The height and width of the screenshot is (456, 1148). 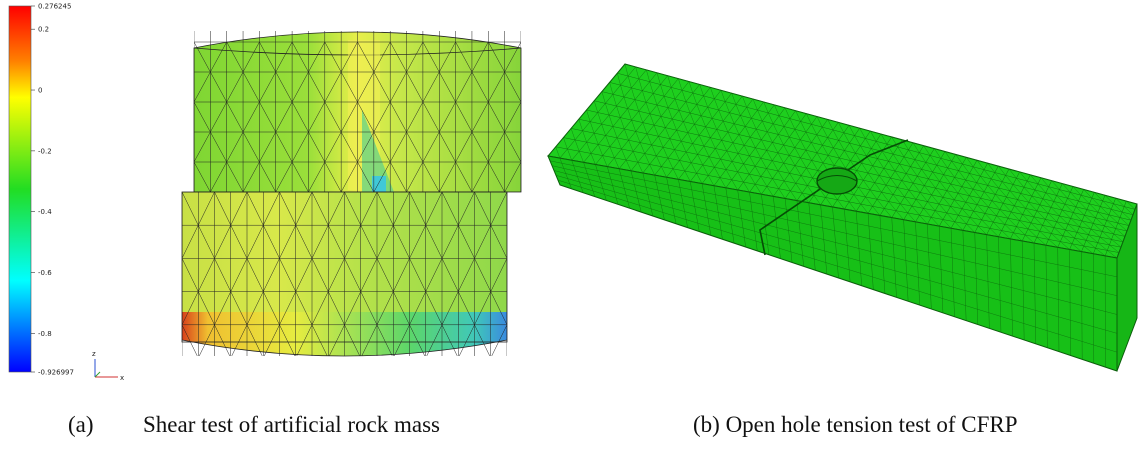 What do you see at coordinates (40, 91) in the screenshot?
I see `colorbar-tick-label: 0` at bounding box center [40, 91].